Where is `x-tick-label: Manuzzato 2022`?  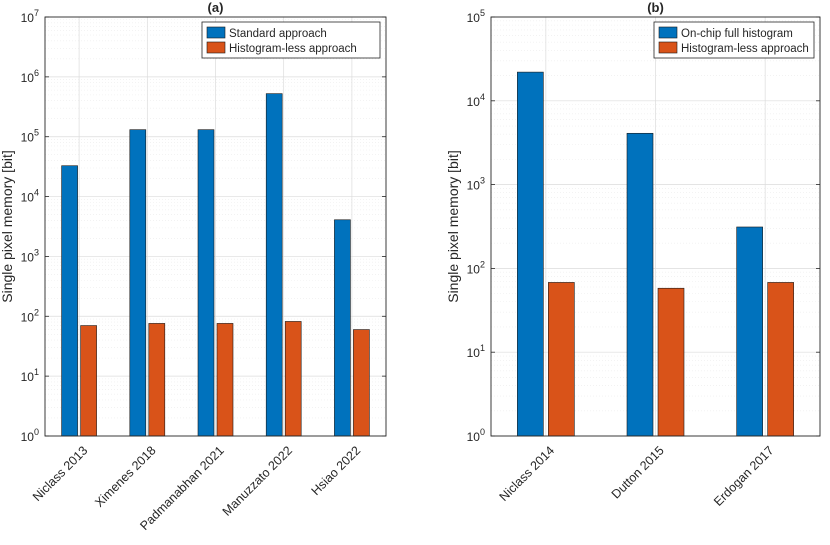 x-tick-label: Manuzzato 2022 is located at coordinates (257, 480).